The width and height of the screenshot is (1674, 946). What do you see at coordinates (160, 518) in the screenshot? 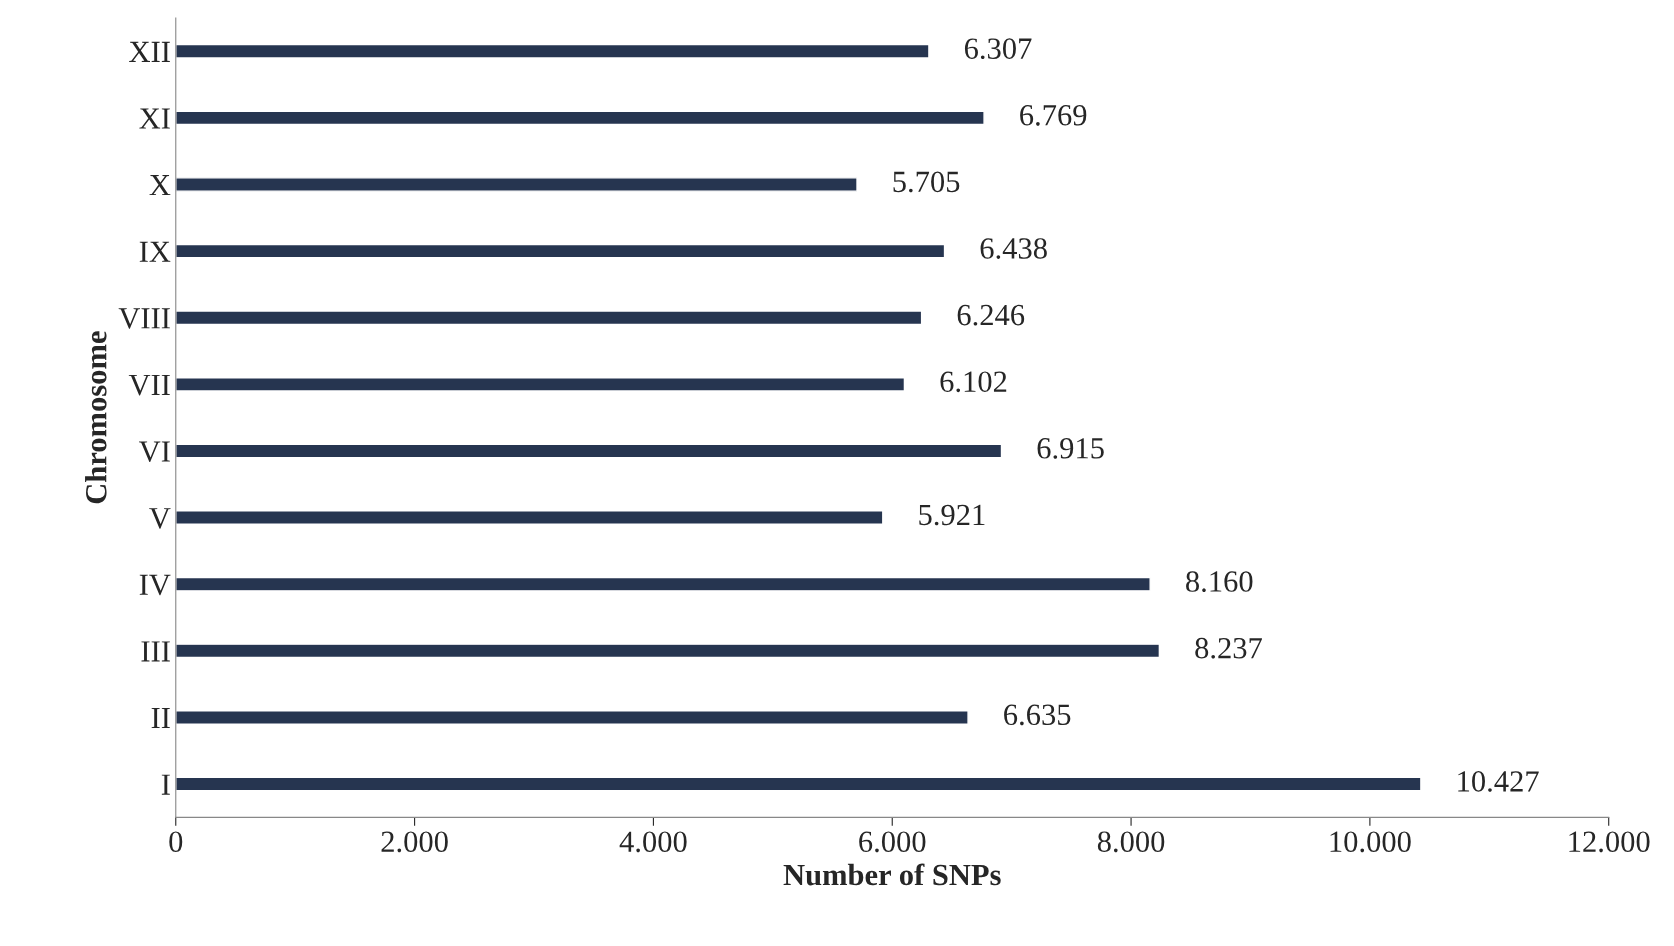
I see `y-tick-label: V` at bounding box center [160, 518].